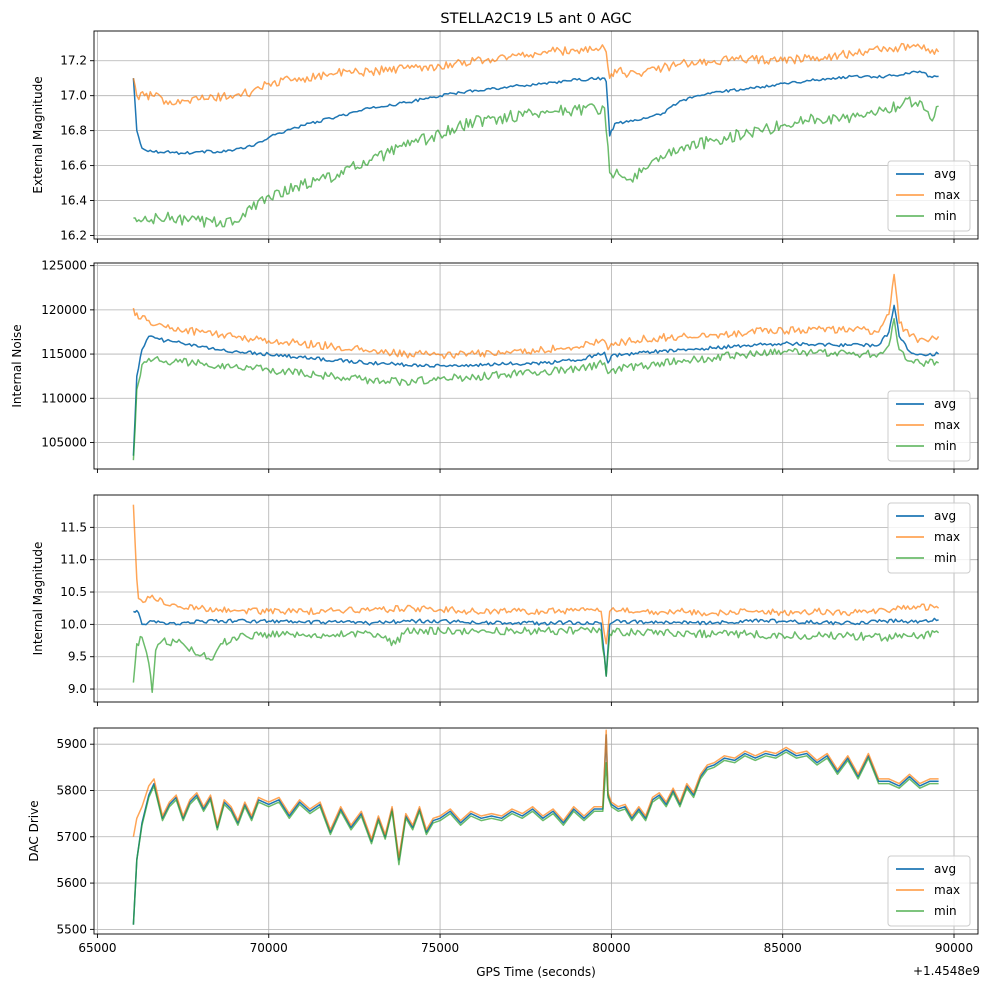  I want to click on x-axis-offset-label: +1.4548e9, so click(946, 971).